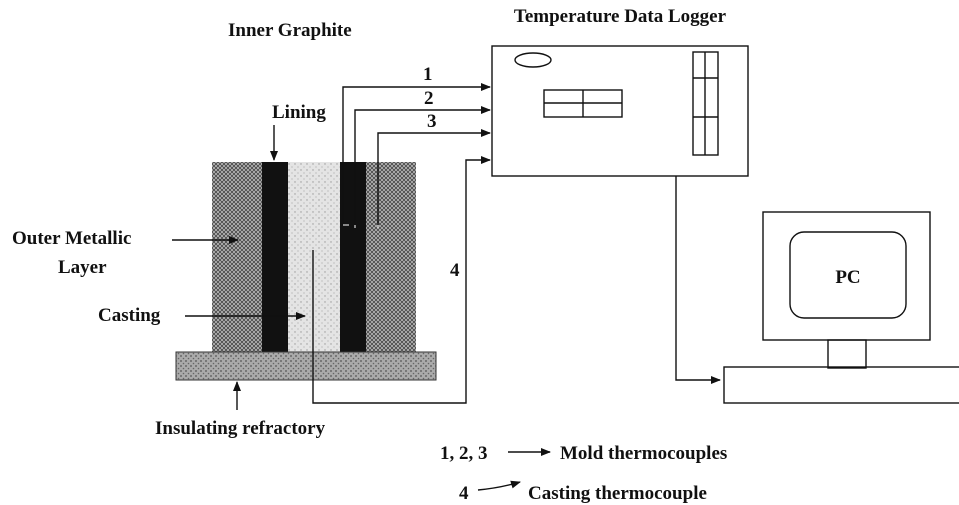 The width and height of the screenshot is (959, 505). What do you see at coordinates (306, 271) in the screenshot?
I see `mold` at bounding box center [306, 271].